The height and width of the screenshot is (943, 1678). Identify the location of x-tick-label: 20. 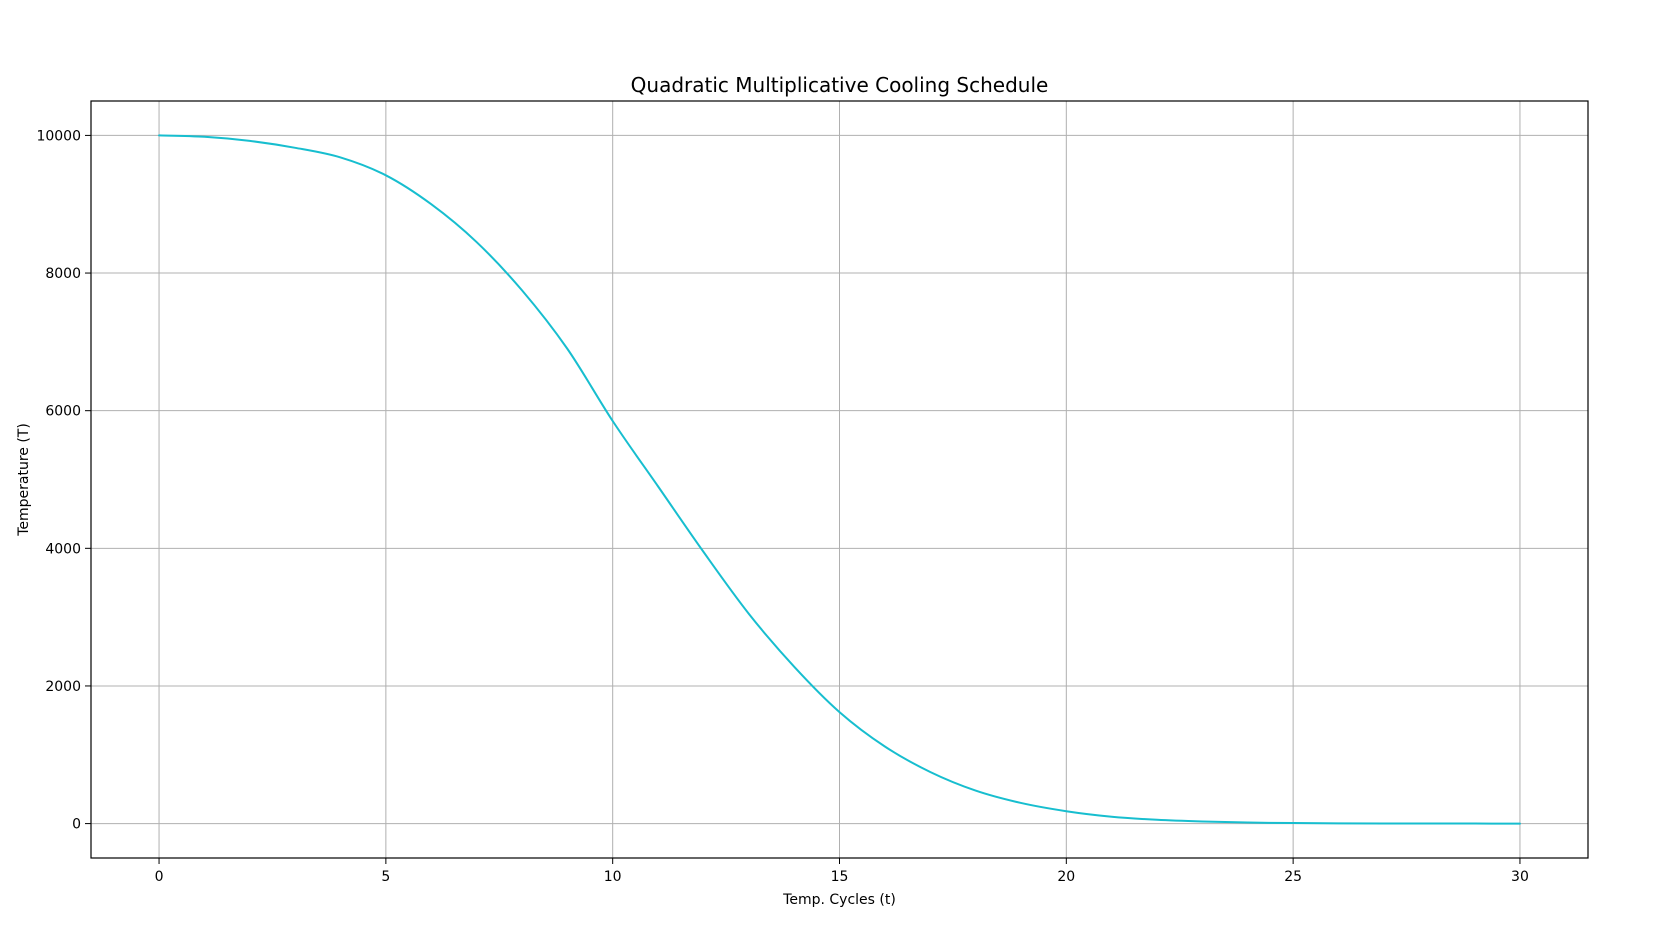
(1066, 877).